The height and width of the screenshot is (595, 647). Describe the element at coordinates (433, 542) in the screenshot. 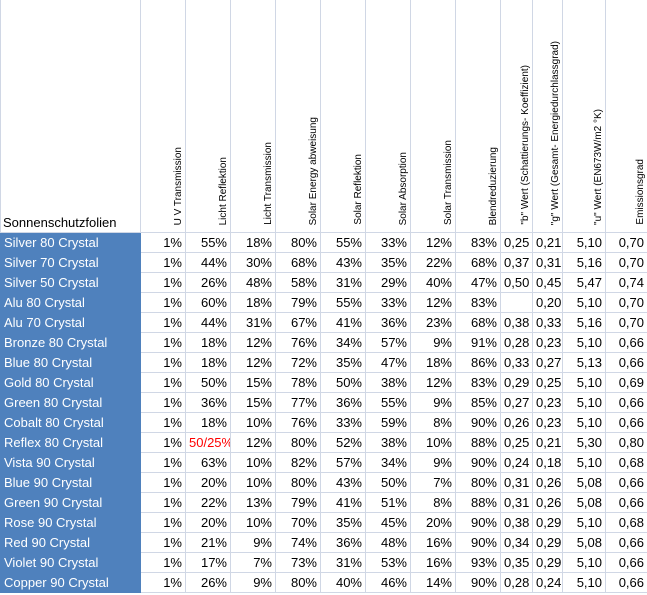

I see `cell: 16%` at that location.